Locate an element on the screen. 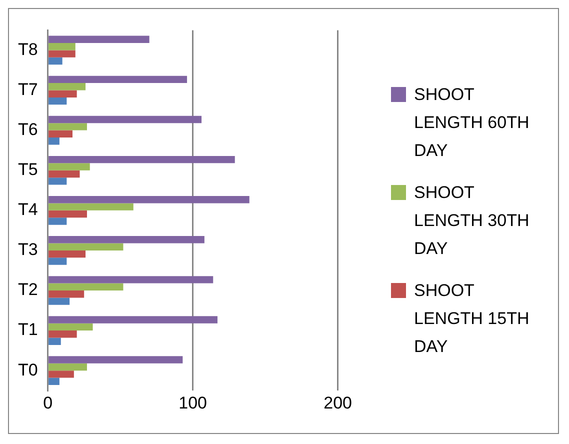 Image resolution: width=569 pixels, height=444 pixels. x-tick-label: 200 is located at coordinates (338, 402).